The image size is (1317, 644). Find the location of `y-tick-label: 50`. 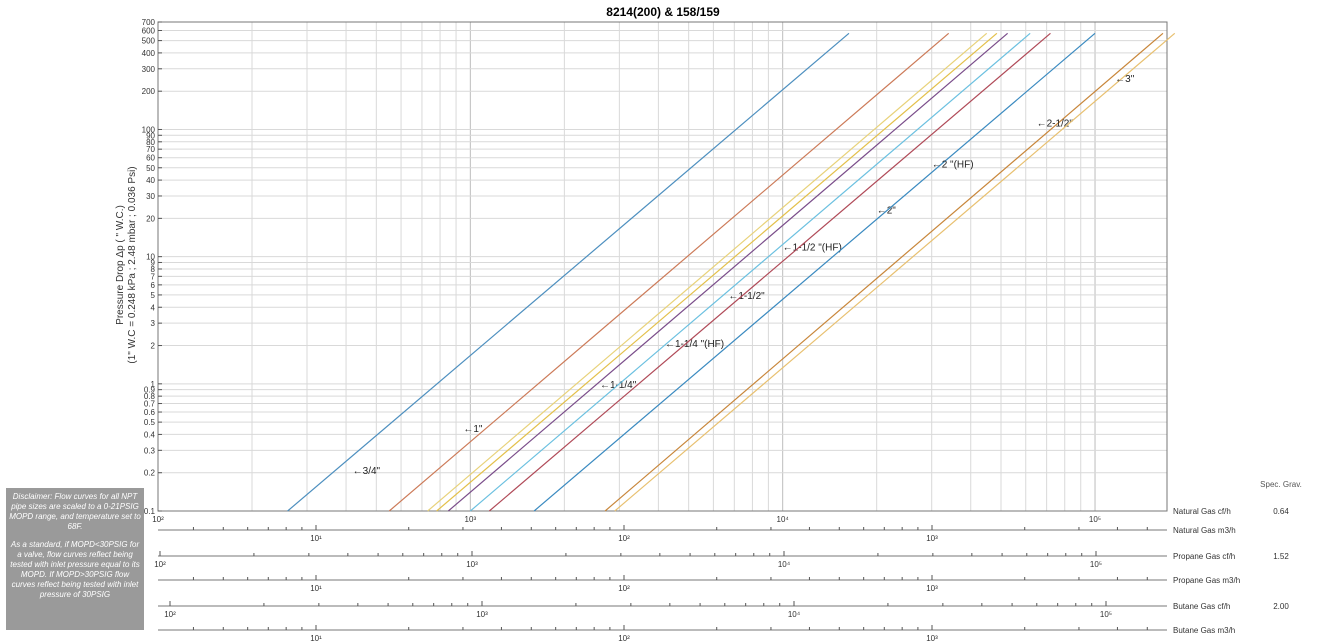

y-tick-label: 50 is located at coordinates (150, 168).